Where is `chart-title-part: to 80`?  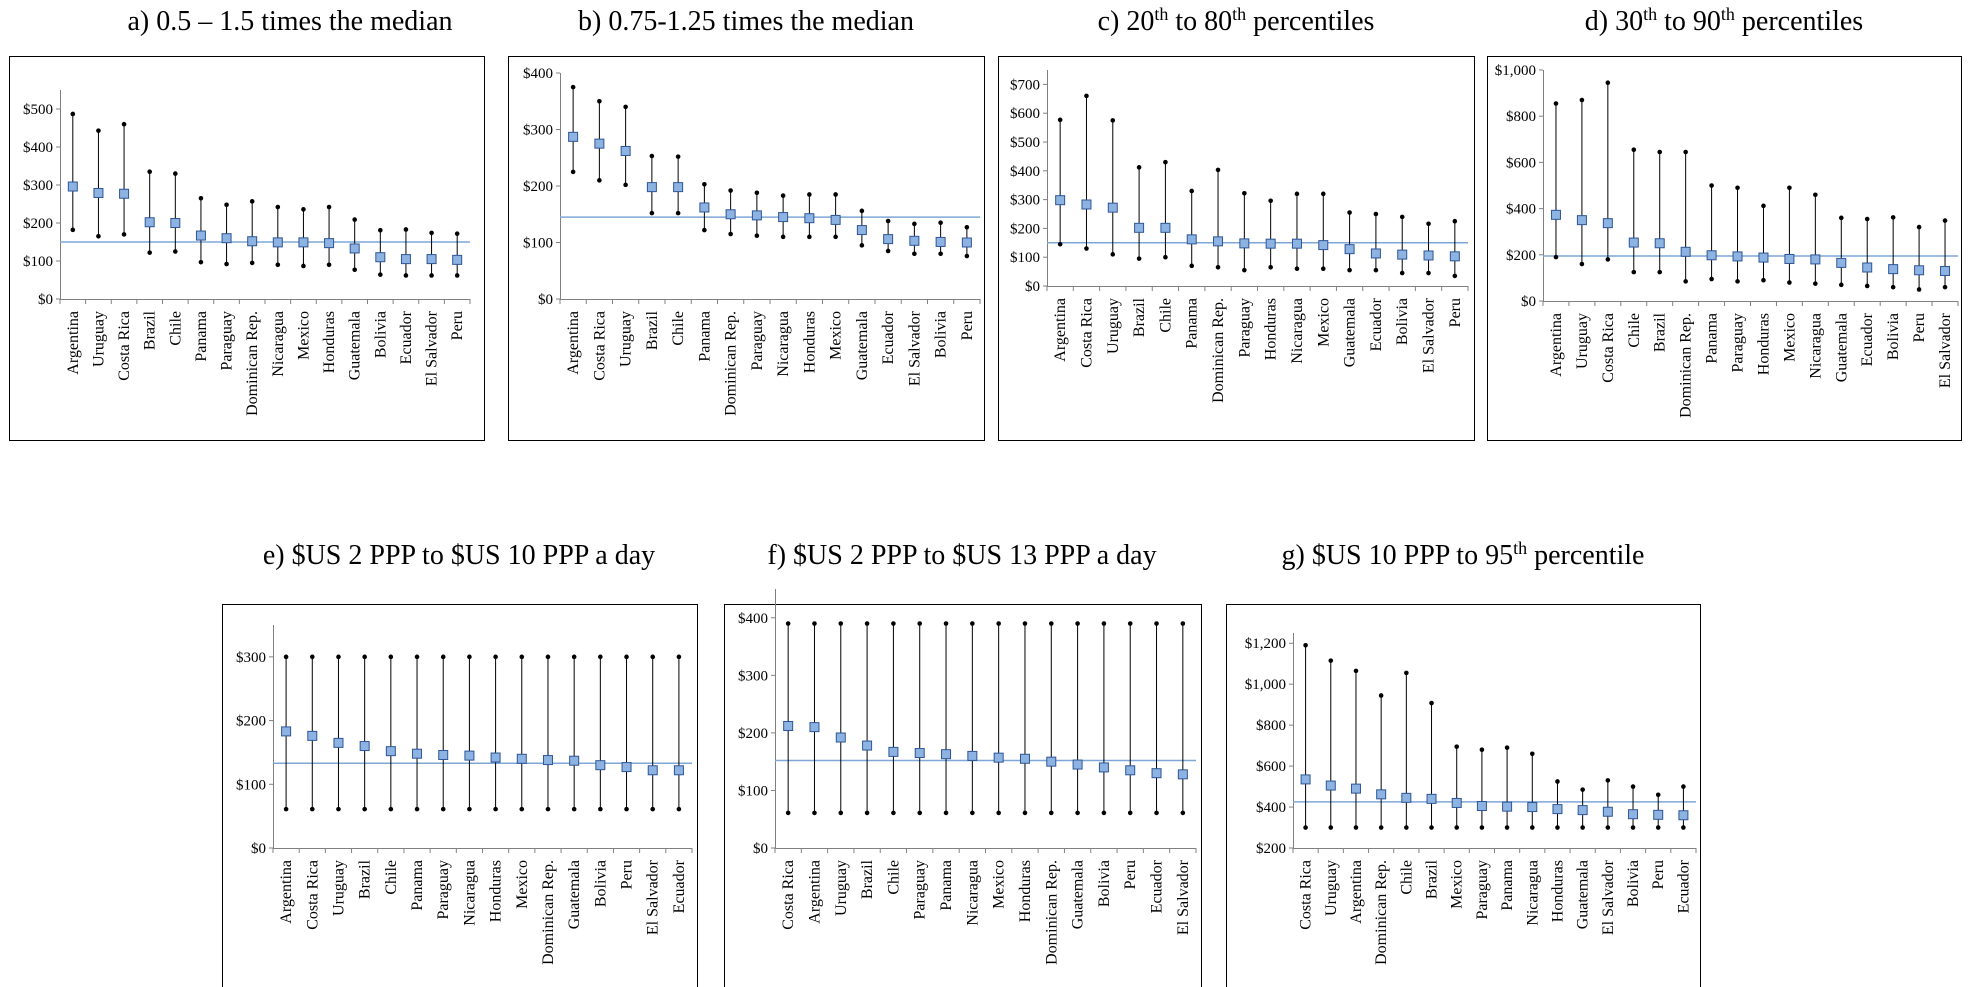 chart-title-part: to 80 is located at coordinates (1200, 21).